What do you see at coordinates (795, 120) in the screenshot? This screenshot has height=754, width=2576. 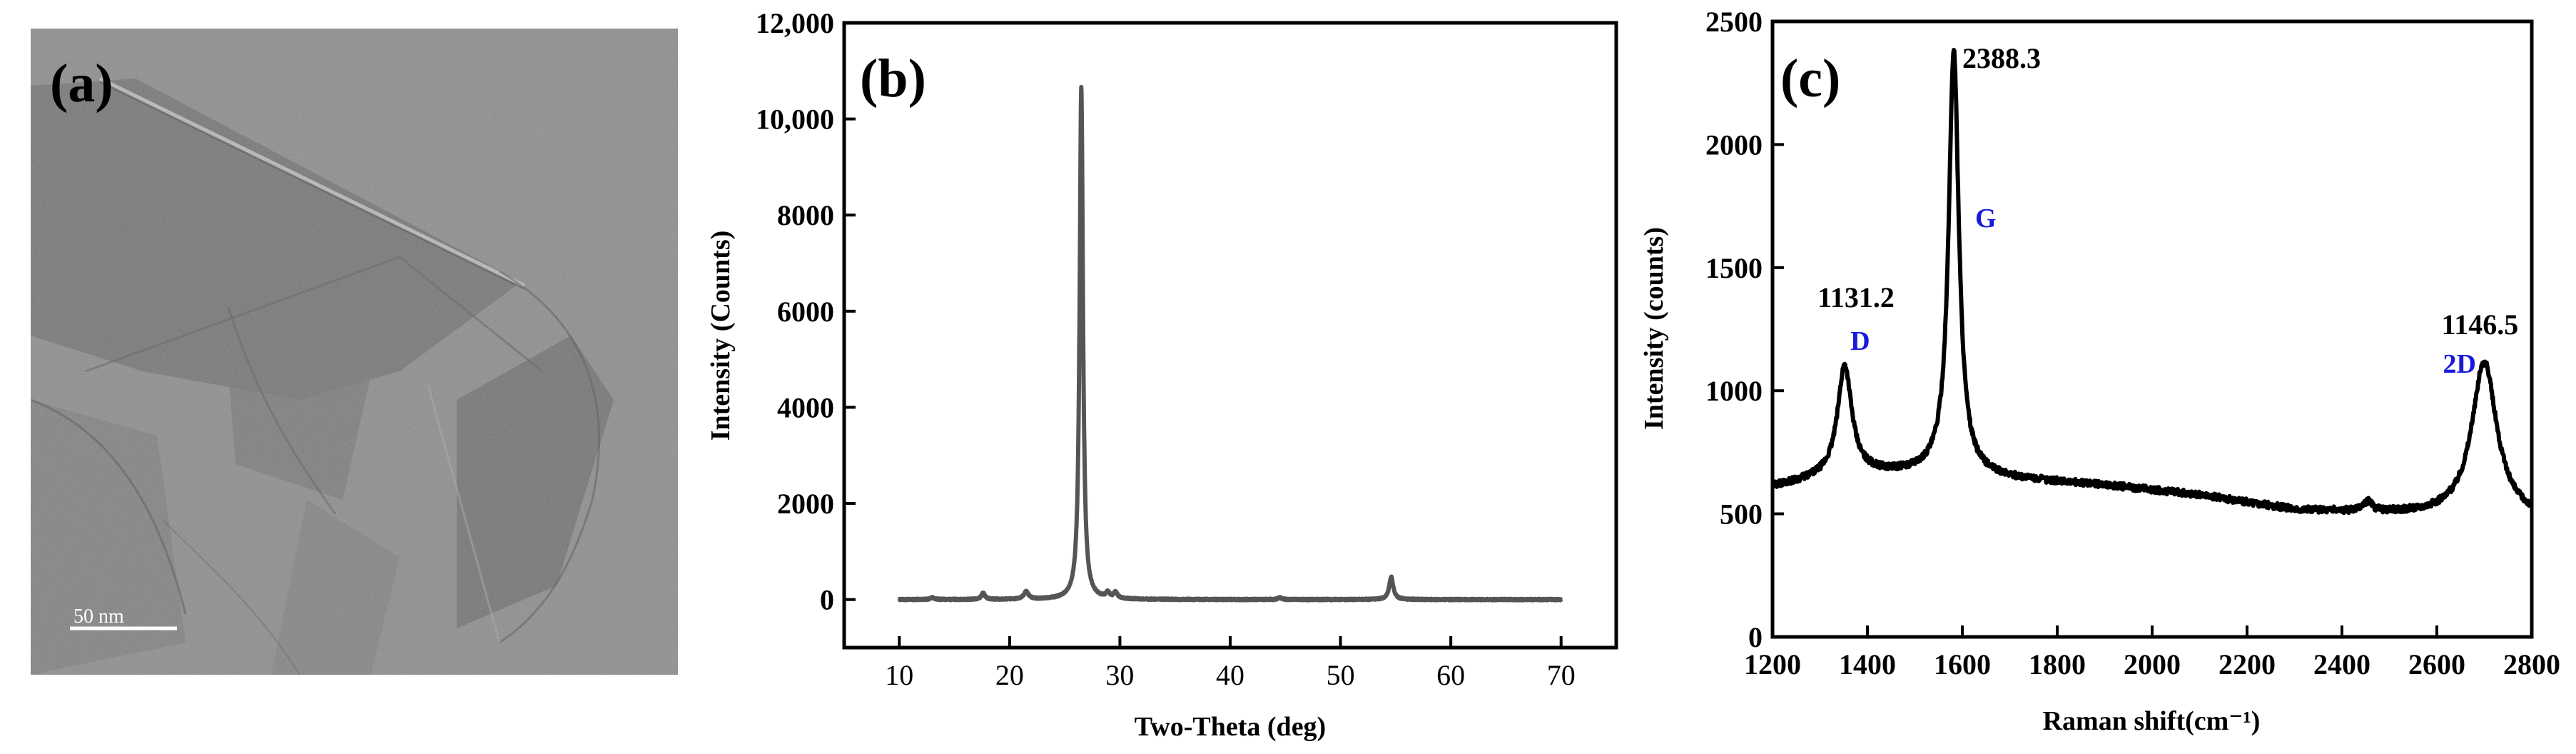 I see `xrd-ytick-label: 10,000` at bounding box center [795, 120].